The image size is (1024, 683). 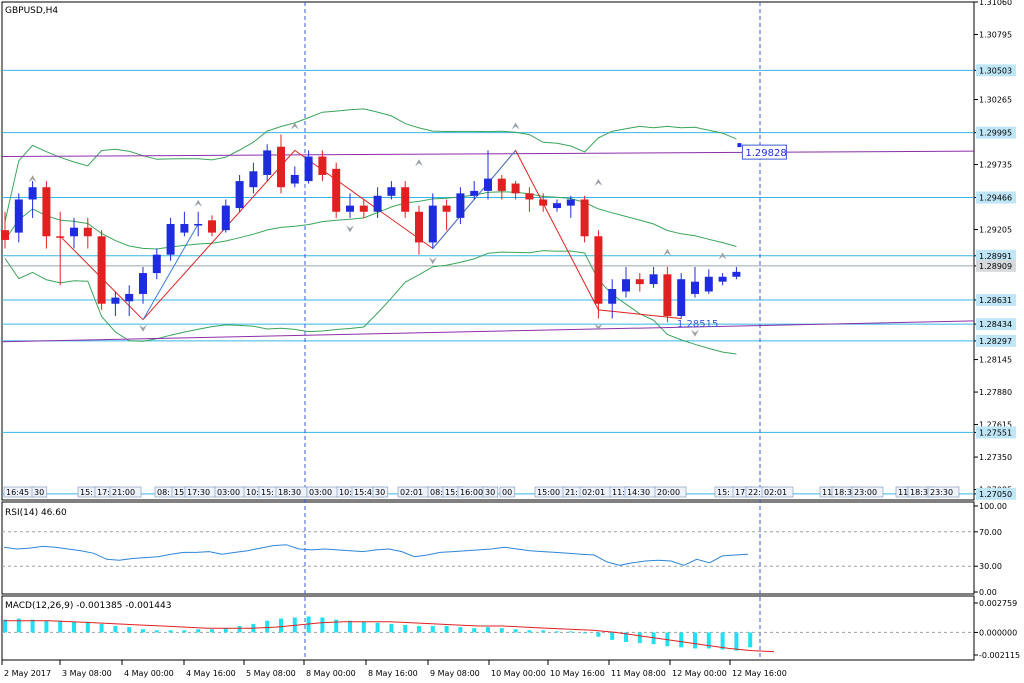 I want to click on event-label-18: 15:, so click(x=451, y=492).